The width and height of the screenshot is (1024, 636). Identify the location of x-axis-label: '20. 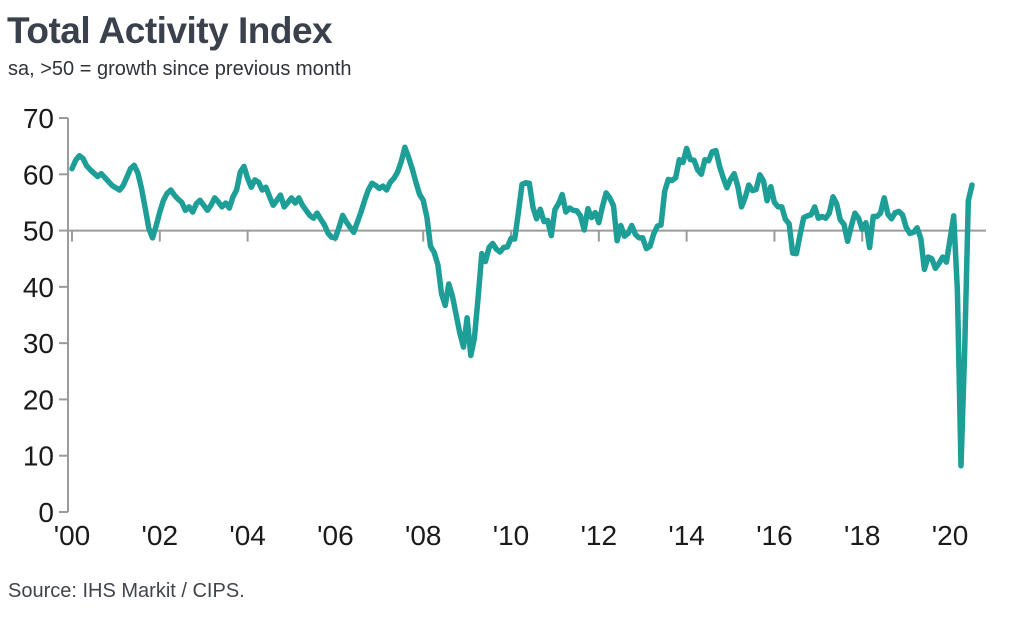
(950, 535).